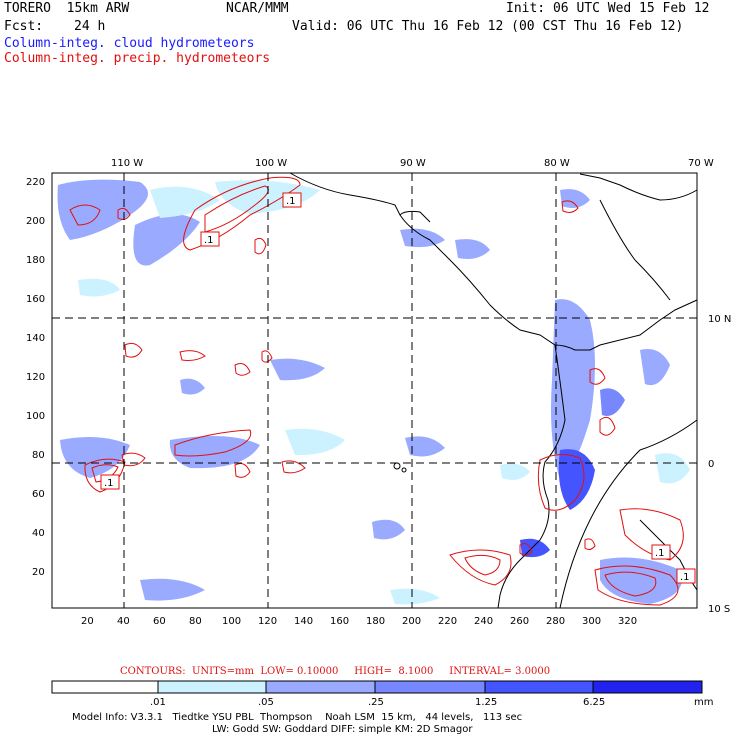  What do you see at coordinates (87, 621) in the screenshot?
I see `x-tick-label: 20` at bounding box center [87, 621].